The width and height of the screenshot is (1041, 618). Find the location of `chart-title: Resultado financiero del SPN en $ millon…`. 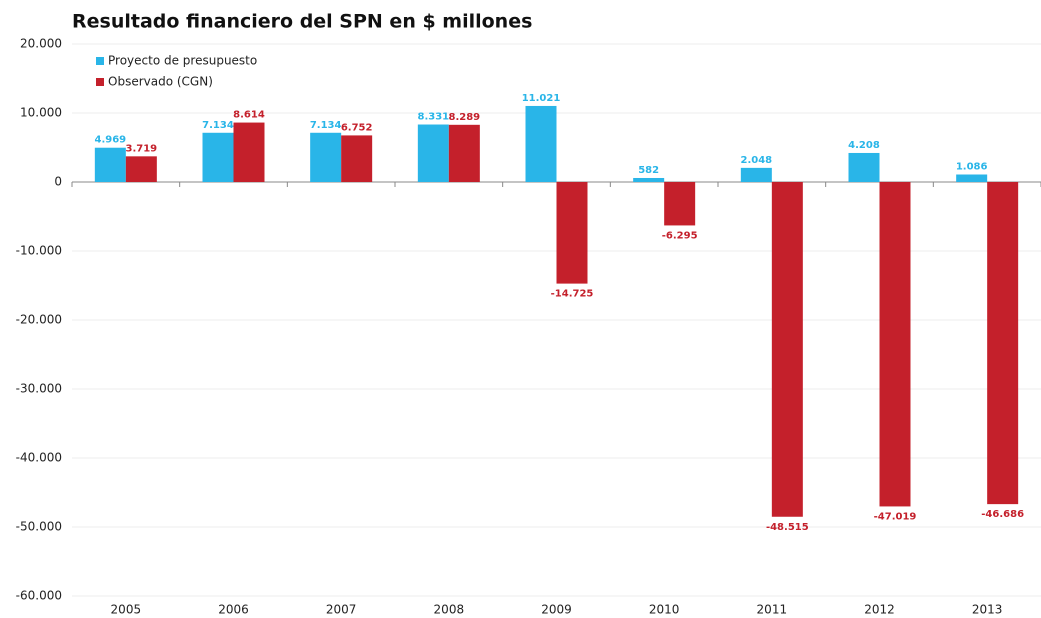

chart-title: Resultado financiero del SPN en $ millon… is located at coordinates (302, 22).